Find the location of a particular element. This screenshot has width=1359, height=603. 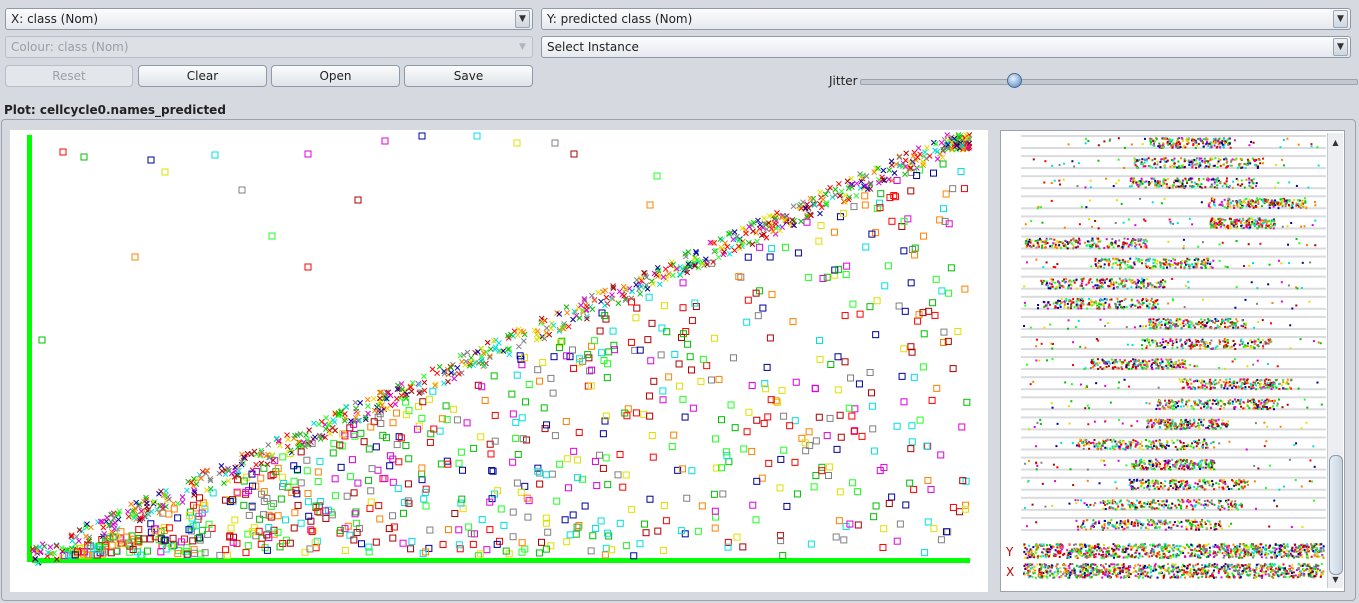

x-axis-select: X: class (Nom) ▼ is located at coordinates (269, 19).